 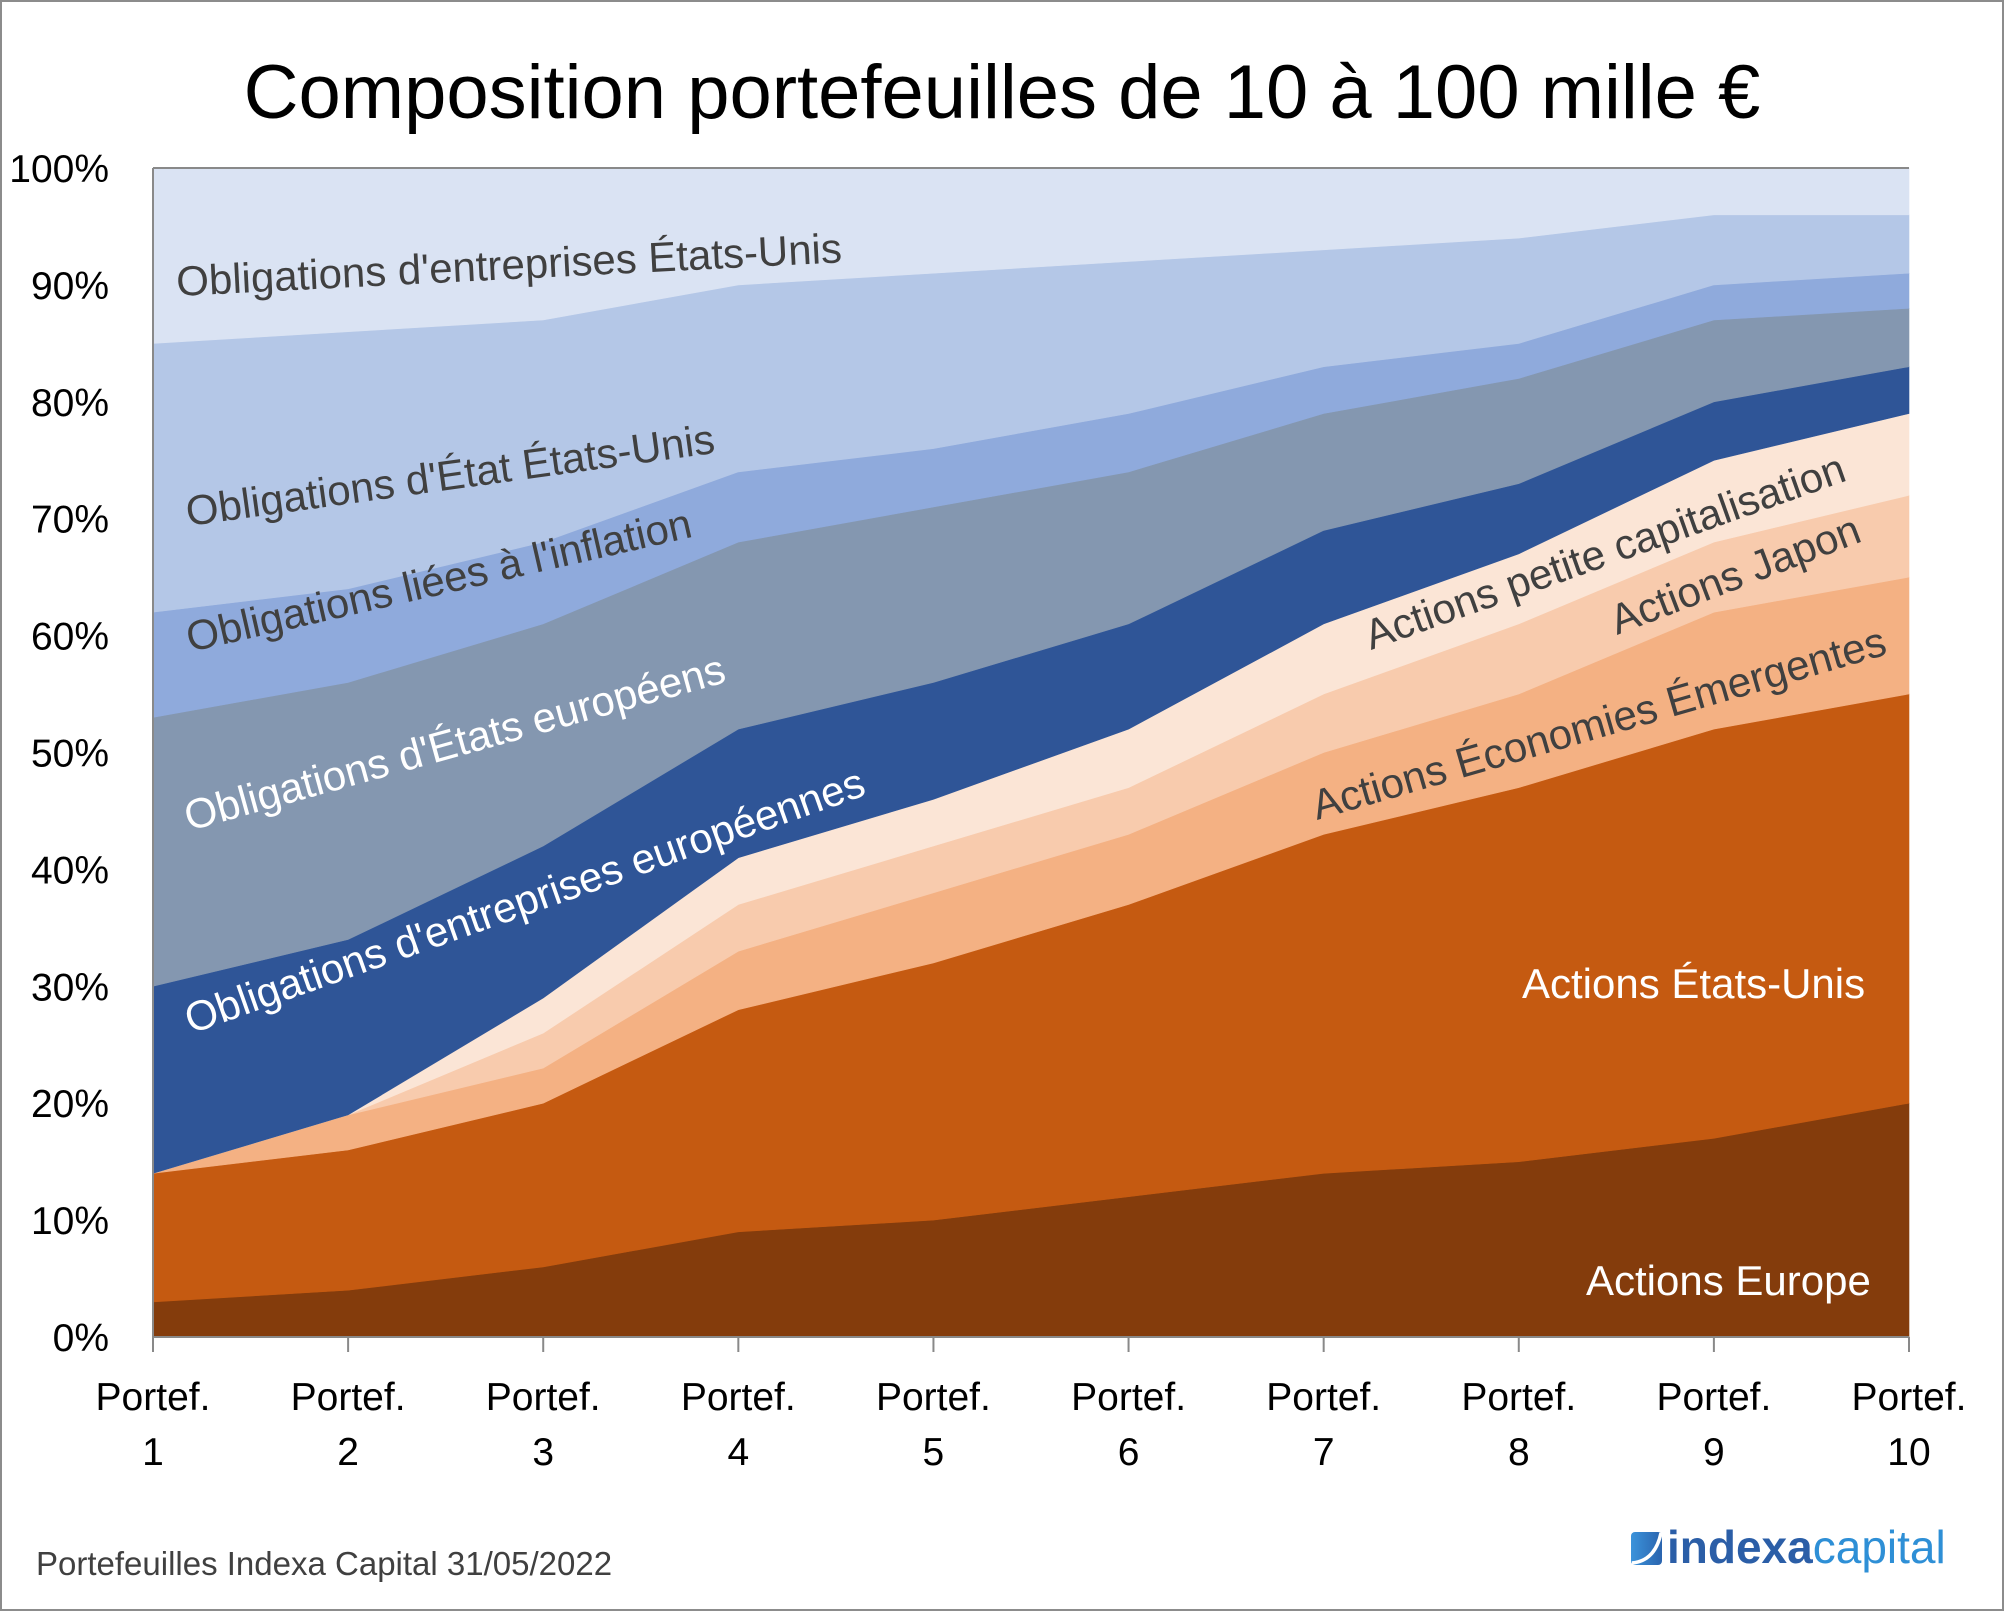 What do you see at coordinates (324, 1563) in the screenshot?
I see `source-note: Portefeuilles Indexa Capital 31/05/2022` at bounding box center [324, 1563].